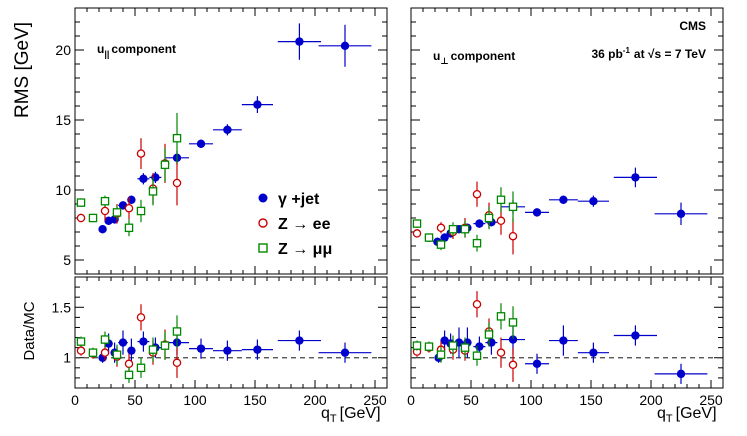 The width and height of the screenshot is (747, 436). Describe the element at coordinates (62, 307) in the screenshot. I see `y-tick-label: 1.5` at that location.